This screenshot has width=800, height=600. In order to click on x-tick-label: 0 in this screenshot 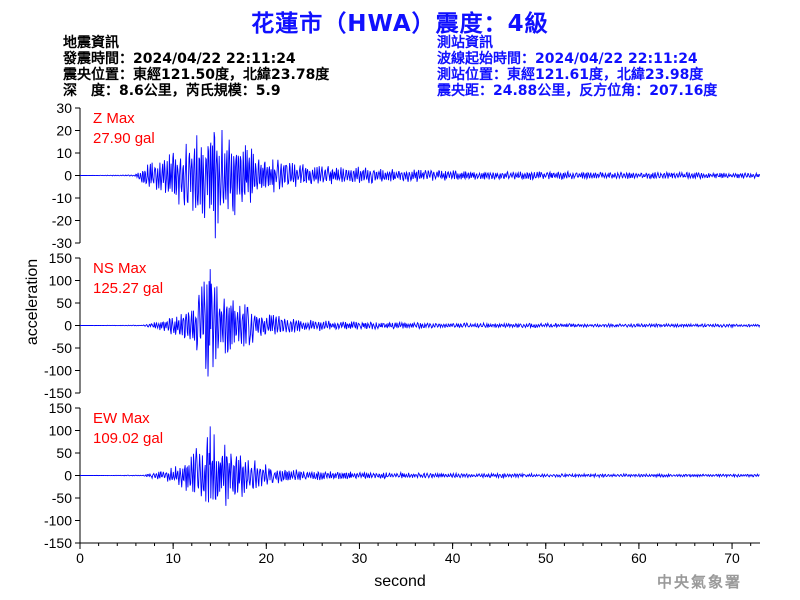, I will do `click(80, 558)`.